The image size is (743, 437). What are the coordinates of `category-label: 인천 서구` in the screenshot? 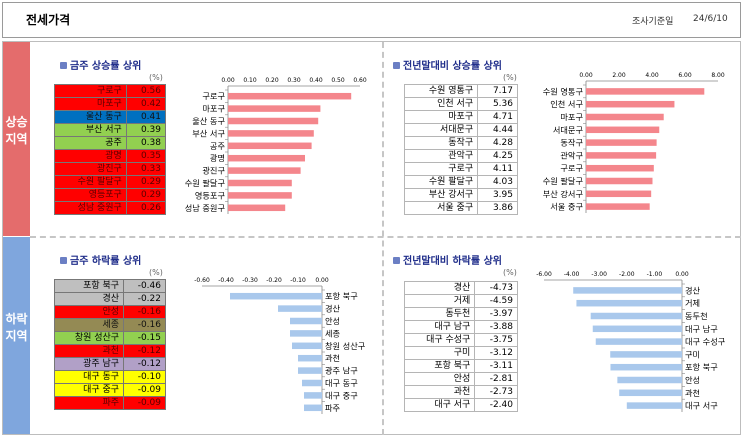 It's located at (566, 104).